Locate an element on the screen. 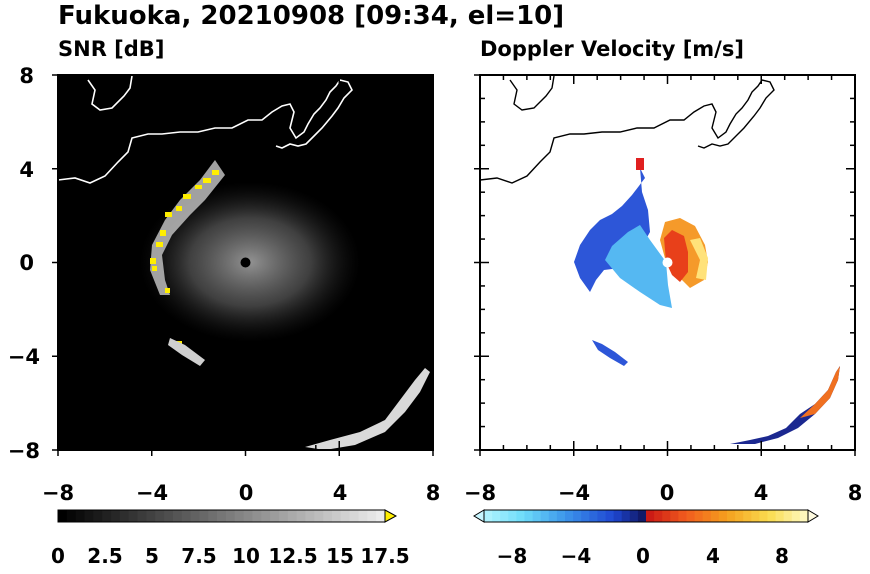 The height and width of the screenshot is (574, 870). doppler-coastline is located at coordinates (627, 131).